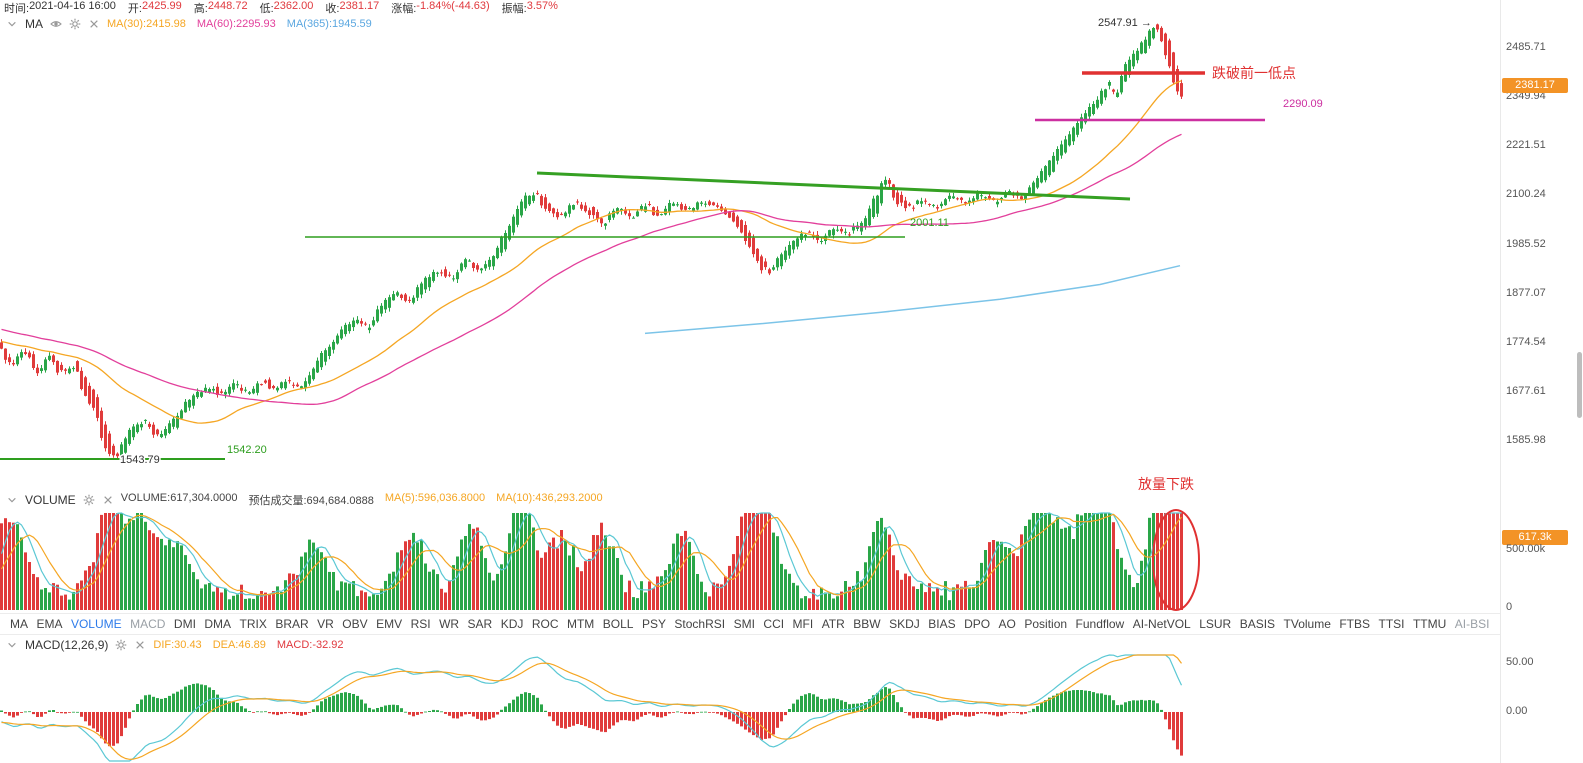 The height and width of the screenshot is (763, 1583). Describe the element at coordinates (1509, 607) in the screenshot. I see `volume-axis-0: 0` at that location.